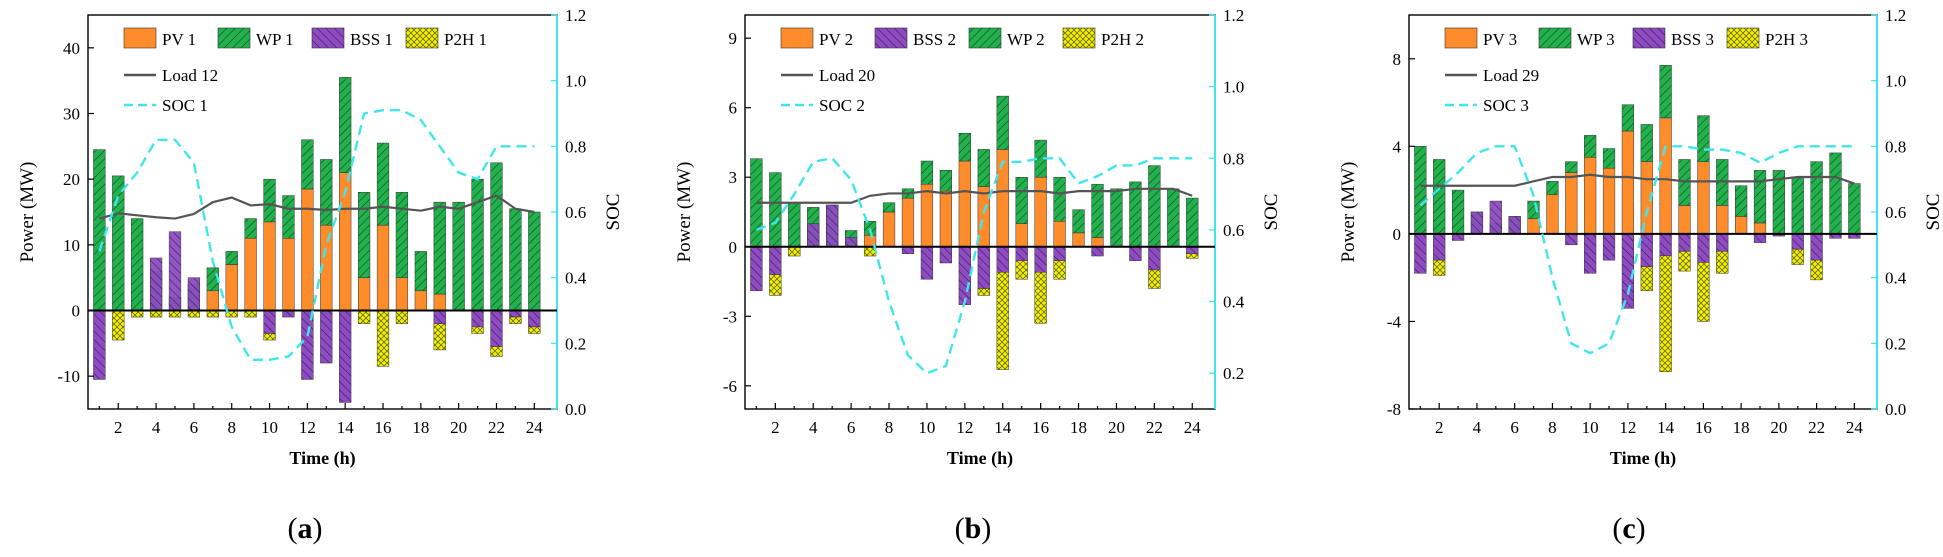 This screenshot has width=1943, height=557. What do you see at coordinates (307, 249) in the screenshot?
I see `pv-bar-h12` at bounding box center [307, 249].